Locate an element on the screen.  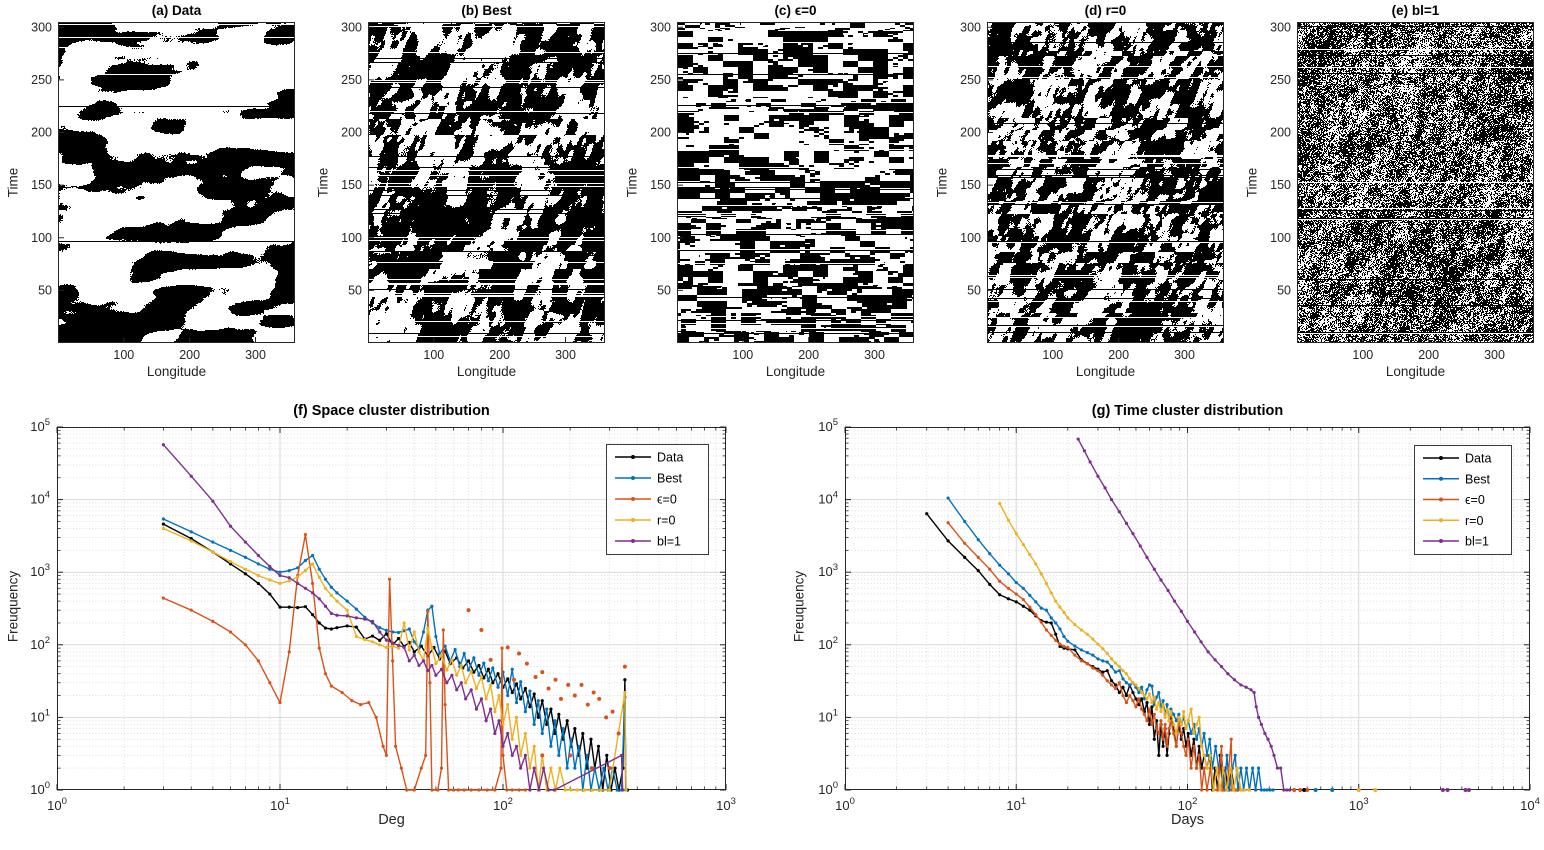
g-ytick-label: 10³ is located at coordinates (828, 570).